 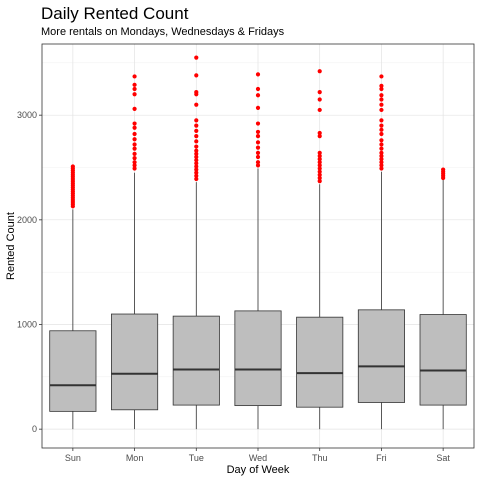 I want to click on x-tick-label: Wed, so click(x=258, y=458).